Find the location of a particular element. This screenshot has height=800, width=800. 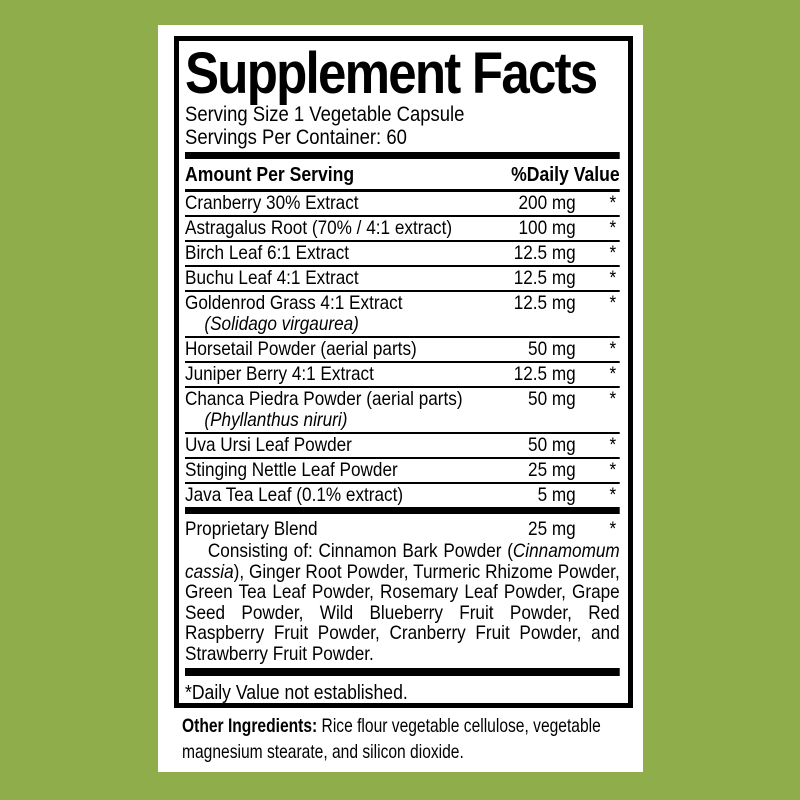

divider-thick-blend is located at coordinates (402, 510).